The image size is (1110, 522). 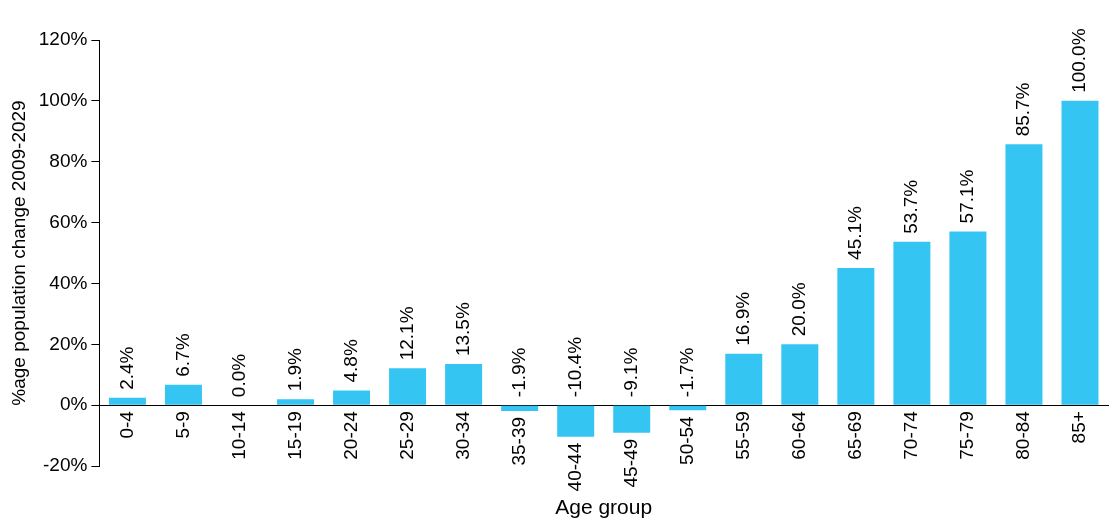 I want to click on data-label: 85.7%, so click(x=1023, y=109).